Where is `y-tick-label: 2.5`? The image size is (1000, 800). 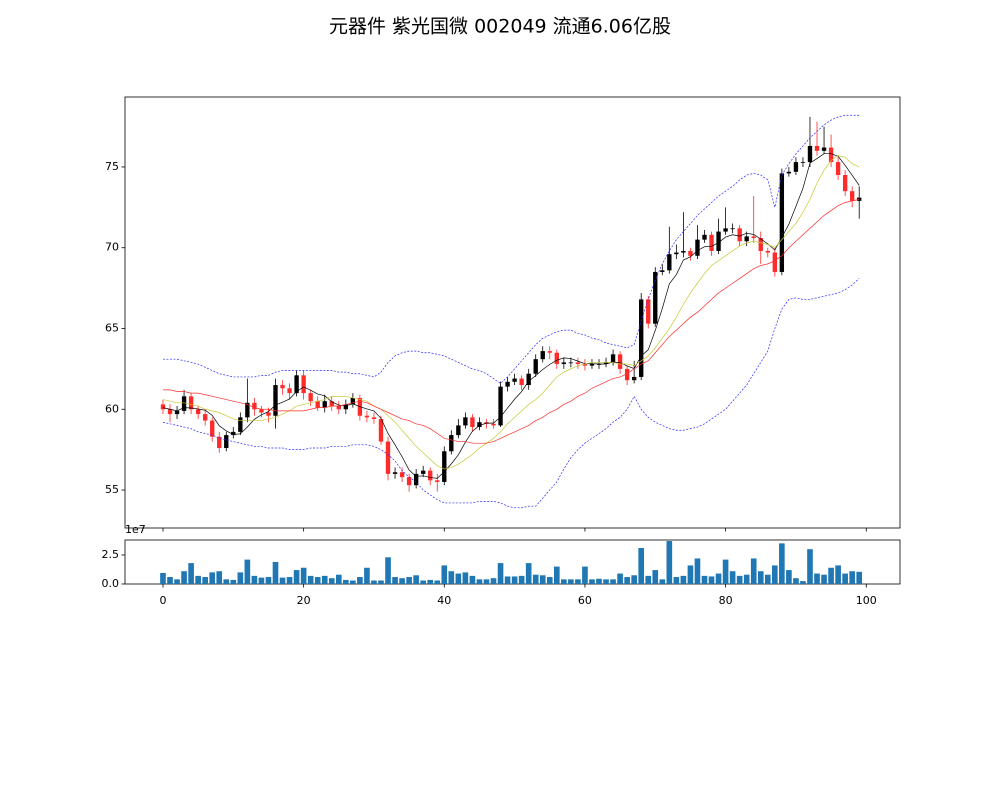
y-tick-label: 2.5 is located at coordinates (111, 554).